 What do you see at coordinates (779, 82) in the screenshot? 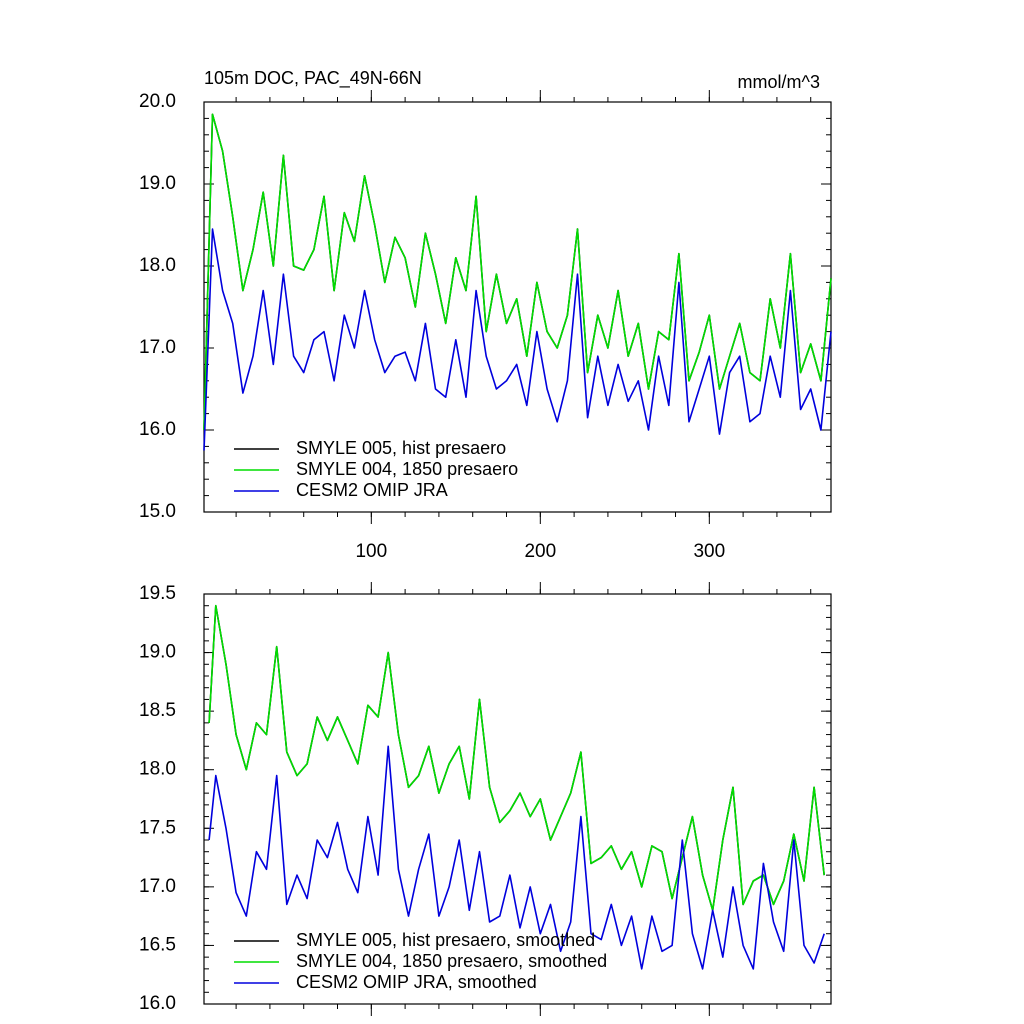
I see `top-chart-units: mmol/m^3` at bounding box center [779, 82].